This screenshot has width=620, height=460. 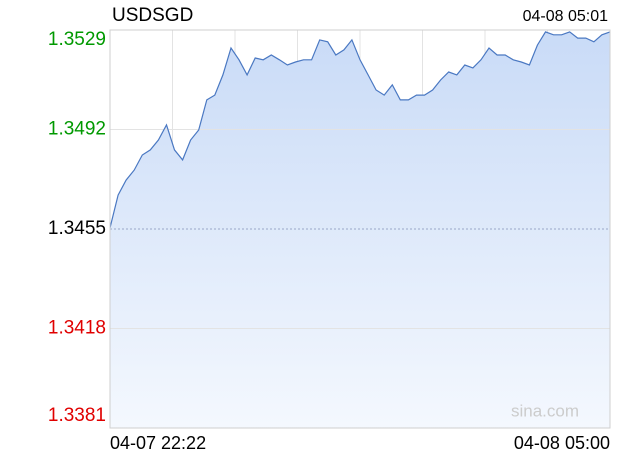 I want to click on y-tick-label: 1.3492, so click(x=77, y=129).